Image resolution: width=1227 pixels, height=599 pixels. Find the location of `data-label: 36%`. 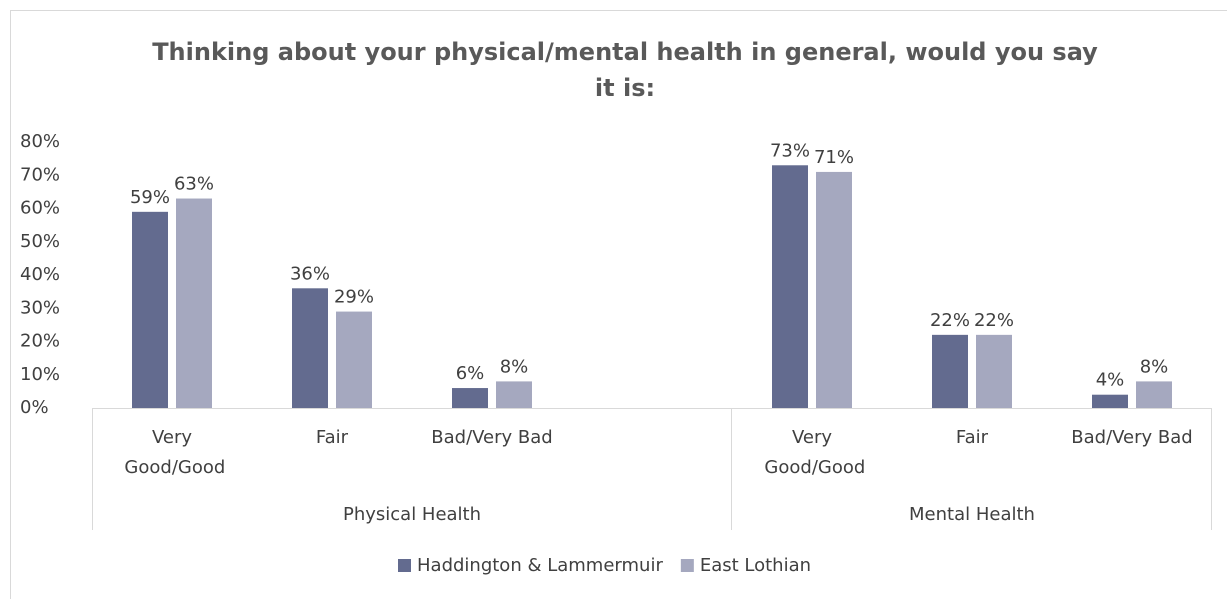

data-label: 36% is located at coordinates (310, 273).